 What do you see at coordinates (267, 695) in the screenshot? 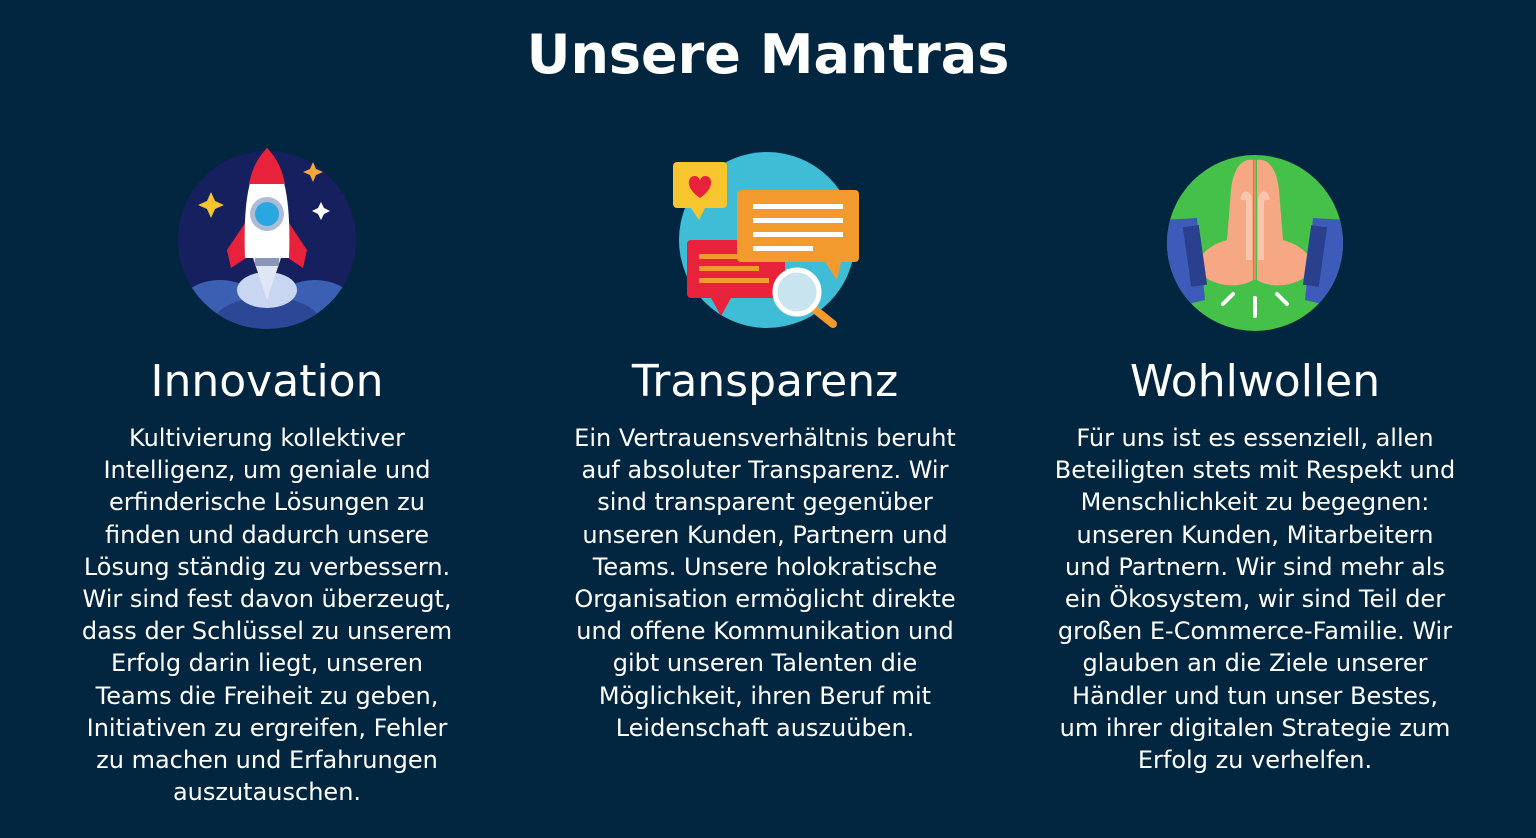
I see `text-line: Teams die Freiheit zu geben,` at bounding box center [267, 695].